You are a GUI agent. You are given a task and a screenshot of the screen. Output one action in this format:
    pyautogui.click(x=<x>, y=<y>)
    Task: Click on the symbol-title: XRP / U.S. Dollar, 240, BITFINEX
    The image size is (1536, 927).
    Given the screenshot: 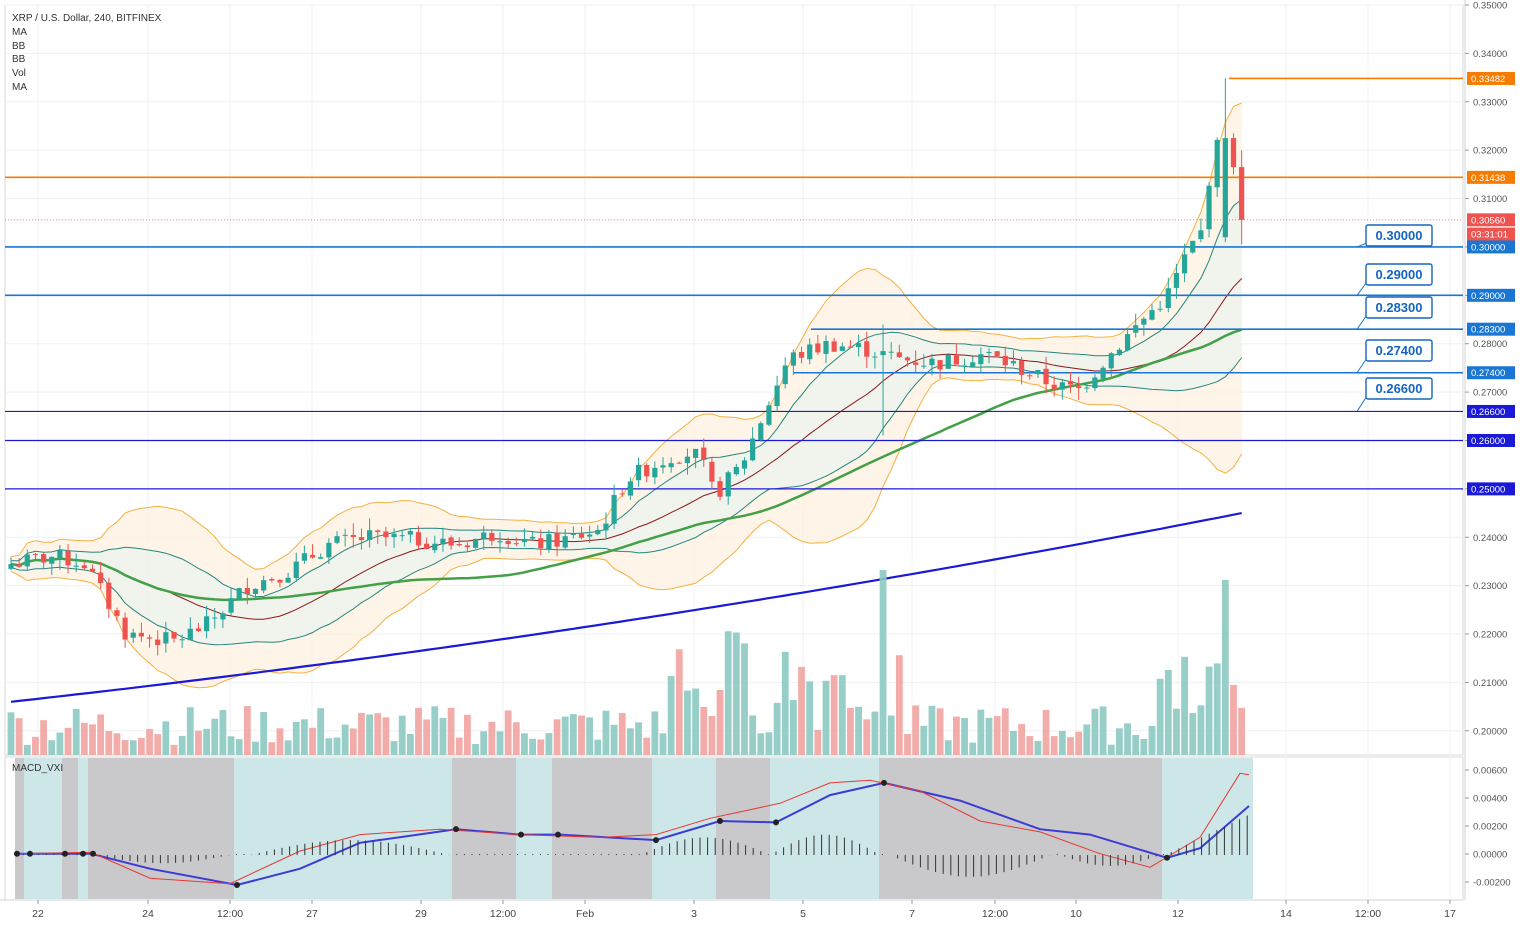 What is the action you would take?
    pyautogui.click(x=87, y=18)
    